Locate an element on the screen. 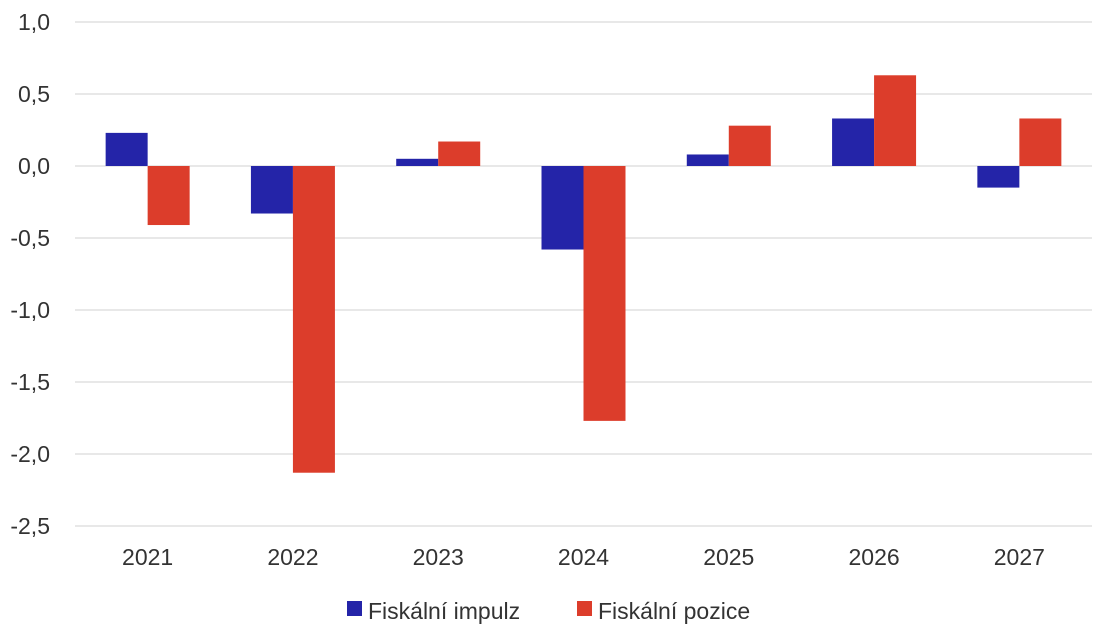 The image size is (1100, 639). x-tick-label: 2021 is located at coordinates (147, 557).